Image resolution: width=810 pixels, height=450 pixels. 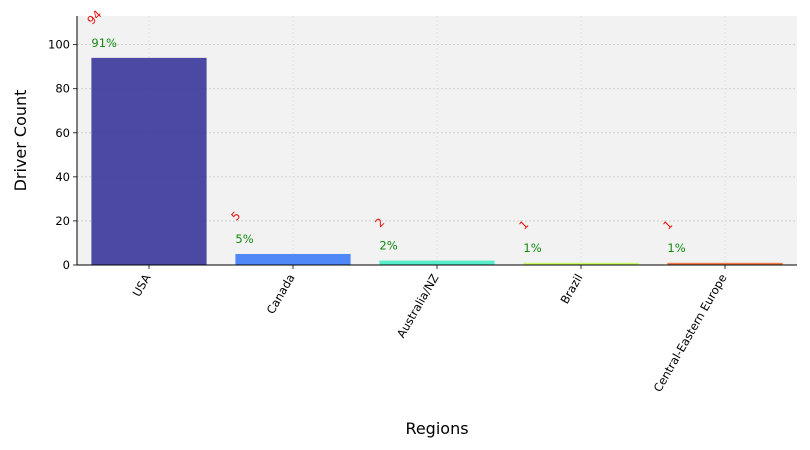 I want to click on y-tick-label: 20, so click(x=62, y=221).